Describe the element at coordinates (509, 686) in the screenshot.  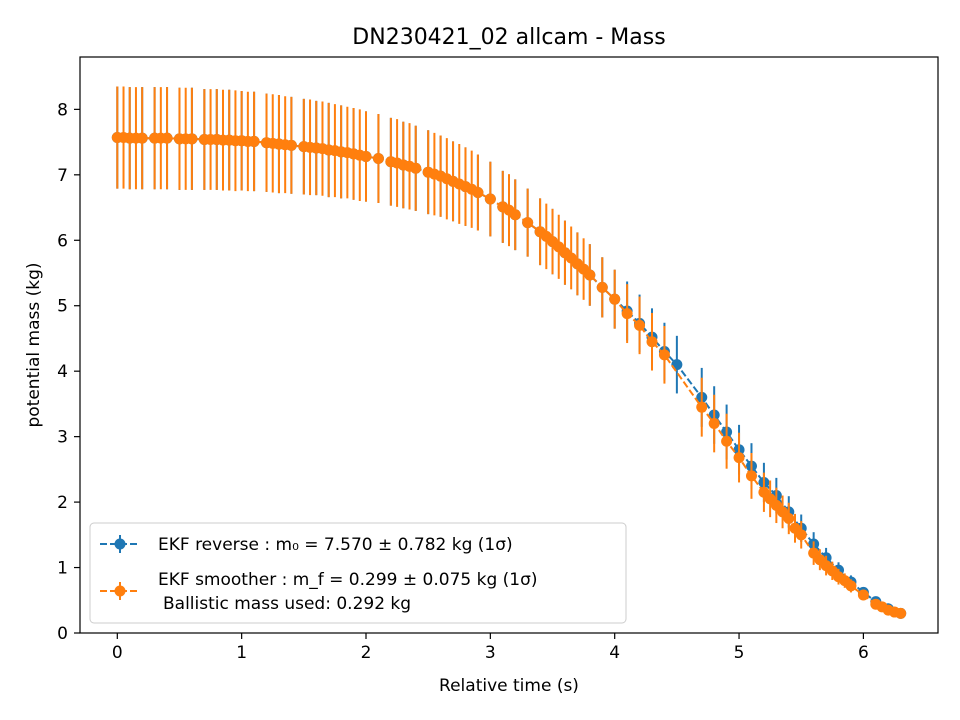
I see `x-axis-label: Relative time (s)` at that location.